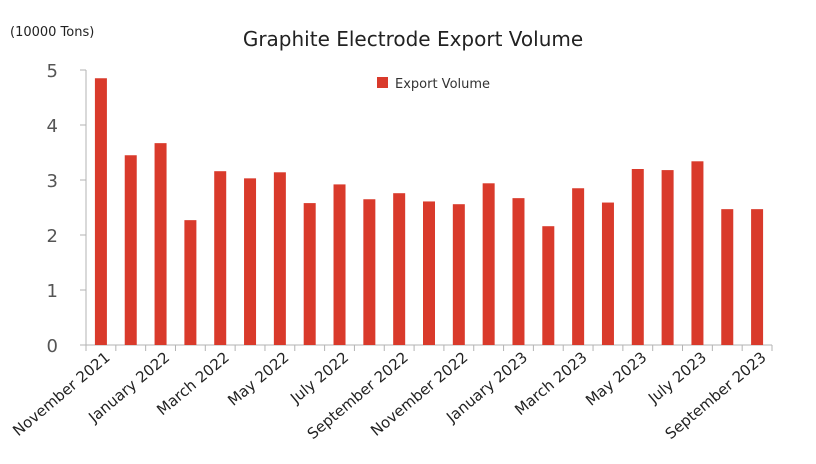 The width and height of the screenshot is (816, 464). I want to click on x-axis, so click(429, 347).